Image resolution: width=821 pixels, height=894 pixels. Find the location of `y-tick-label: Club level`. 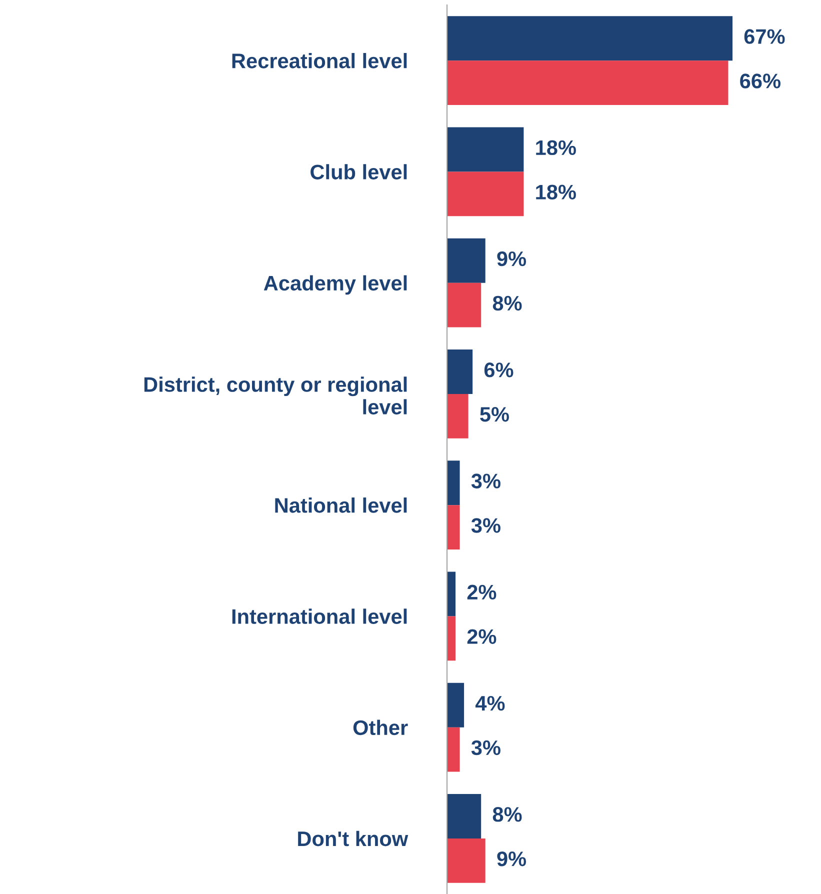

y-tick-label: Club level is located at coordinates (358, 172).